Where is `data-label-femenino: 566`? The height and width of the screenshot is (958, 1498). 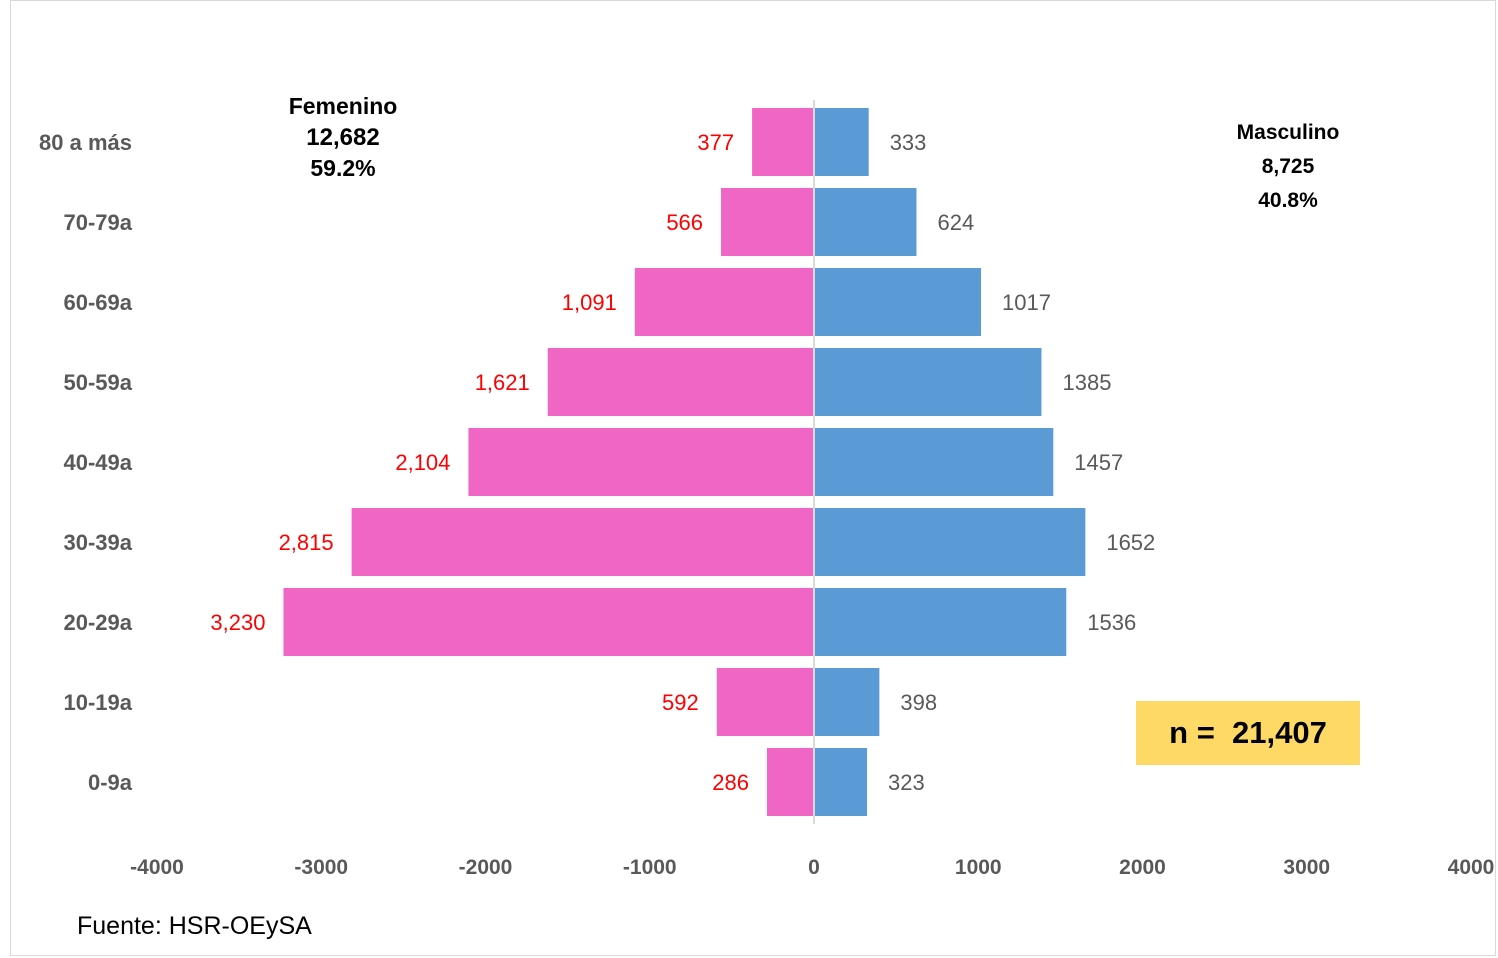
data-label-femenino: 566 is located at coordinates (684, 222).